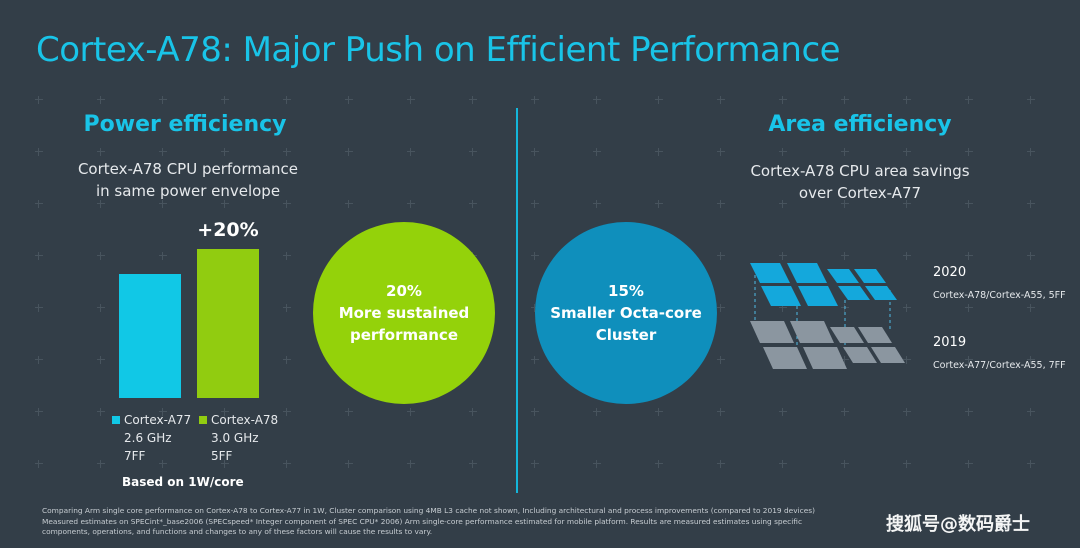 This screenshot has width=1080, height=548. I want to click on power-subtitle-line2: in same power envelope, so click(188, 191).